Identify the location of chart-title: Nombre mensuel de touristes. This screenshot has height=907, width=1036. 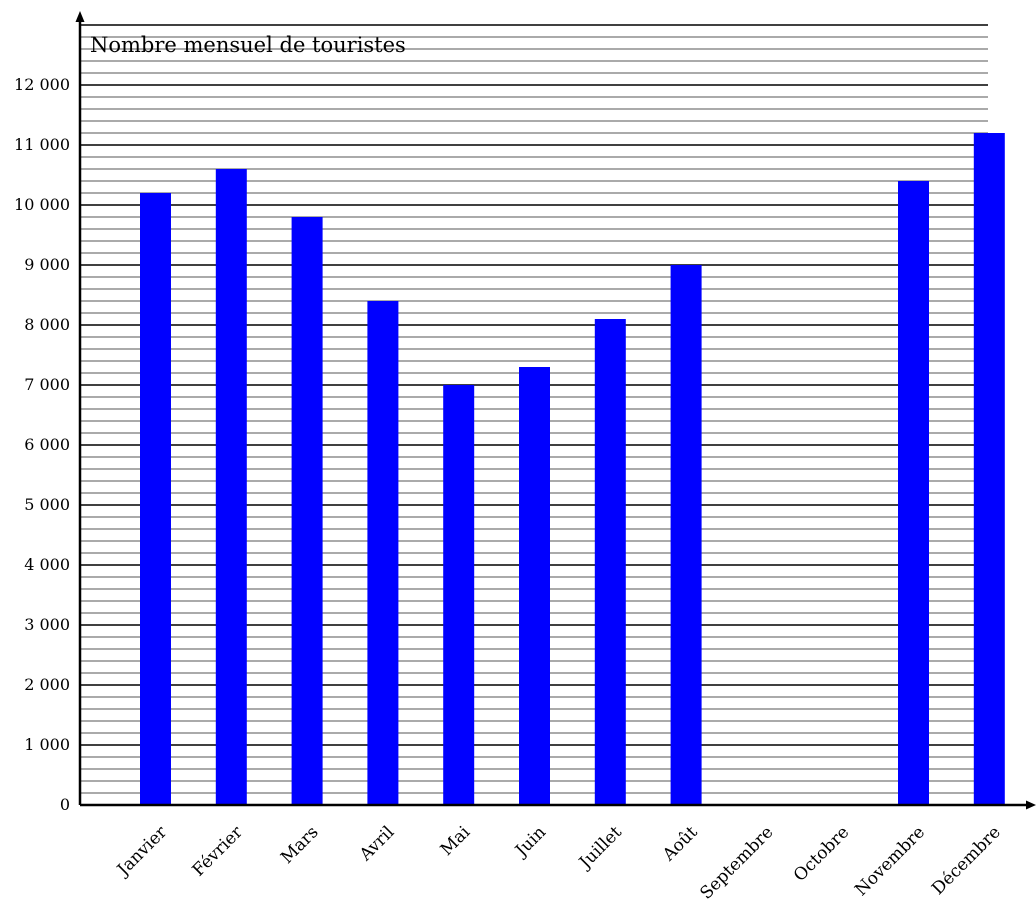
(248, 45).